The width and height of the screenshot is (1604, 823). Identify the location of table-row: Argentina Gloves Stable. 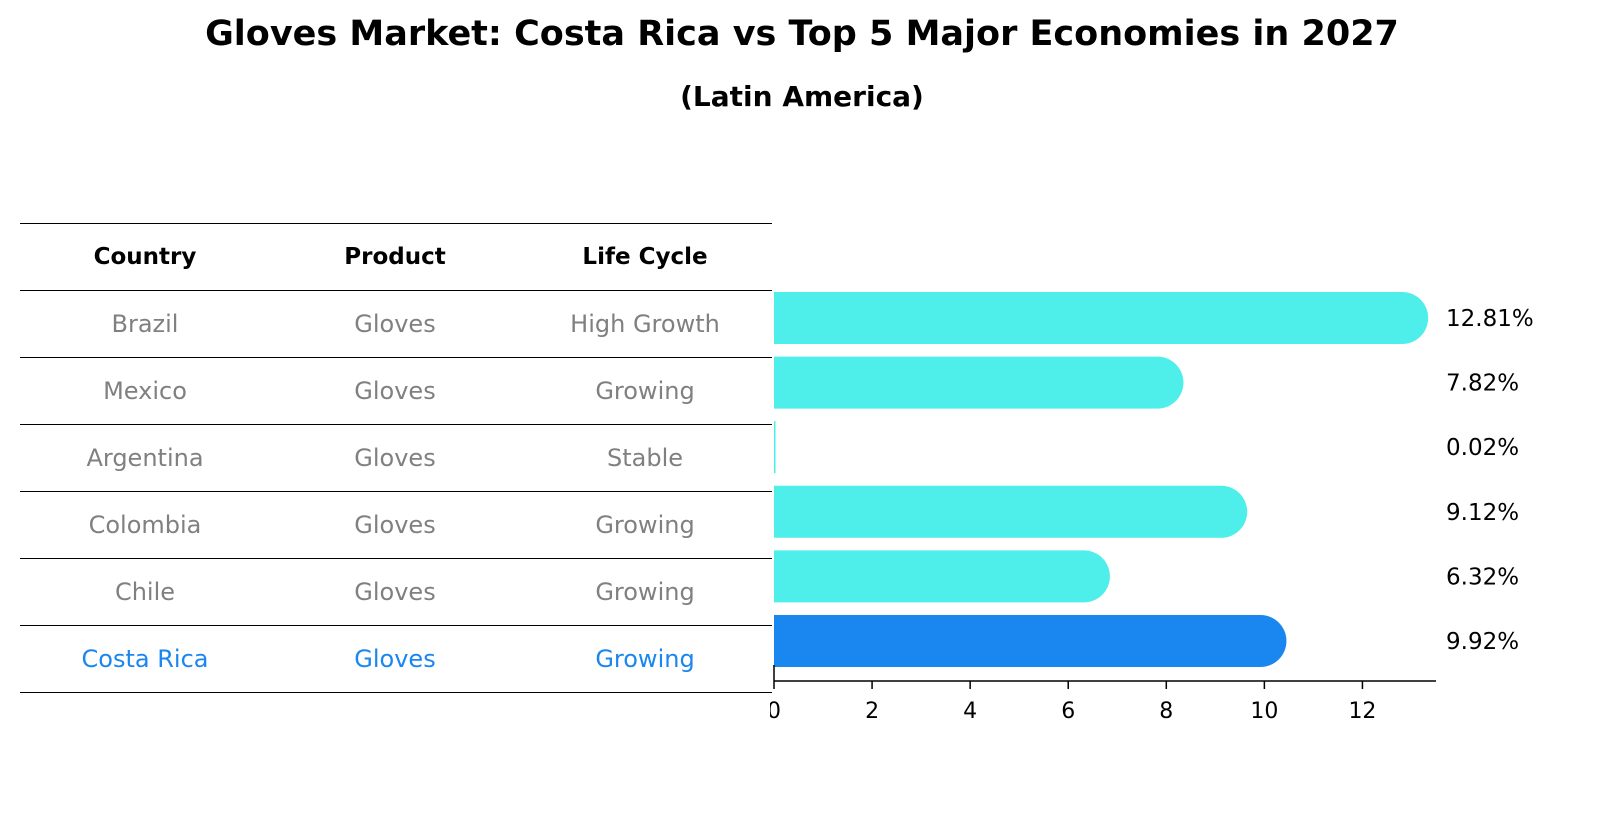
(396, 458).